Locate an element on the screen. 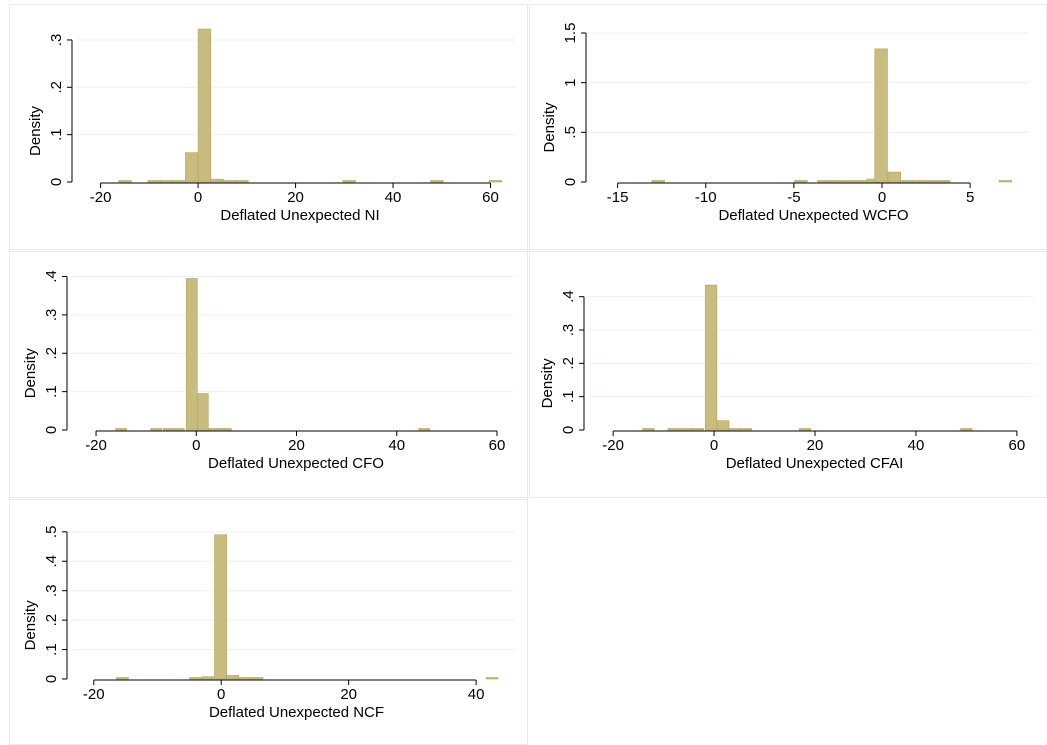 This screenshot has height=745, width=1047. x-axis-title: Deflated Unexpected NCF is located at coordinates (296, 712).